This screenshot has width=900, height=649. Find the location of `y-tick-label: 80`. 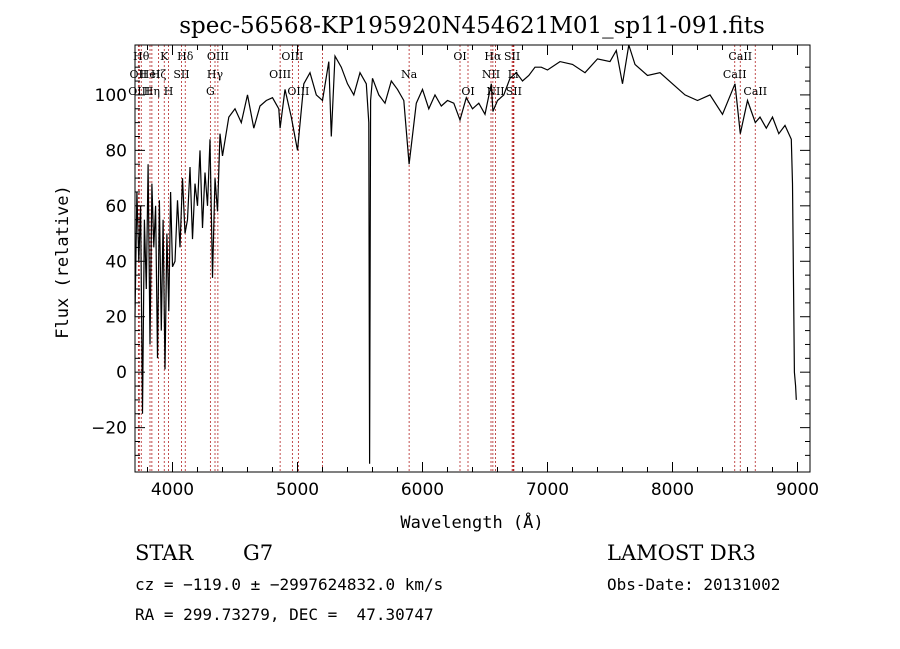

y-tick-label: 80 is located at coordinates (116, 151).